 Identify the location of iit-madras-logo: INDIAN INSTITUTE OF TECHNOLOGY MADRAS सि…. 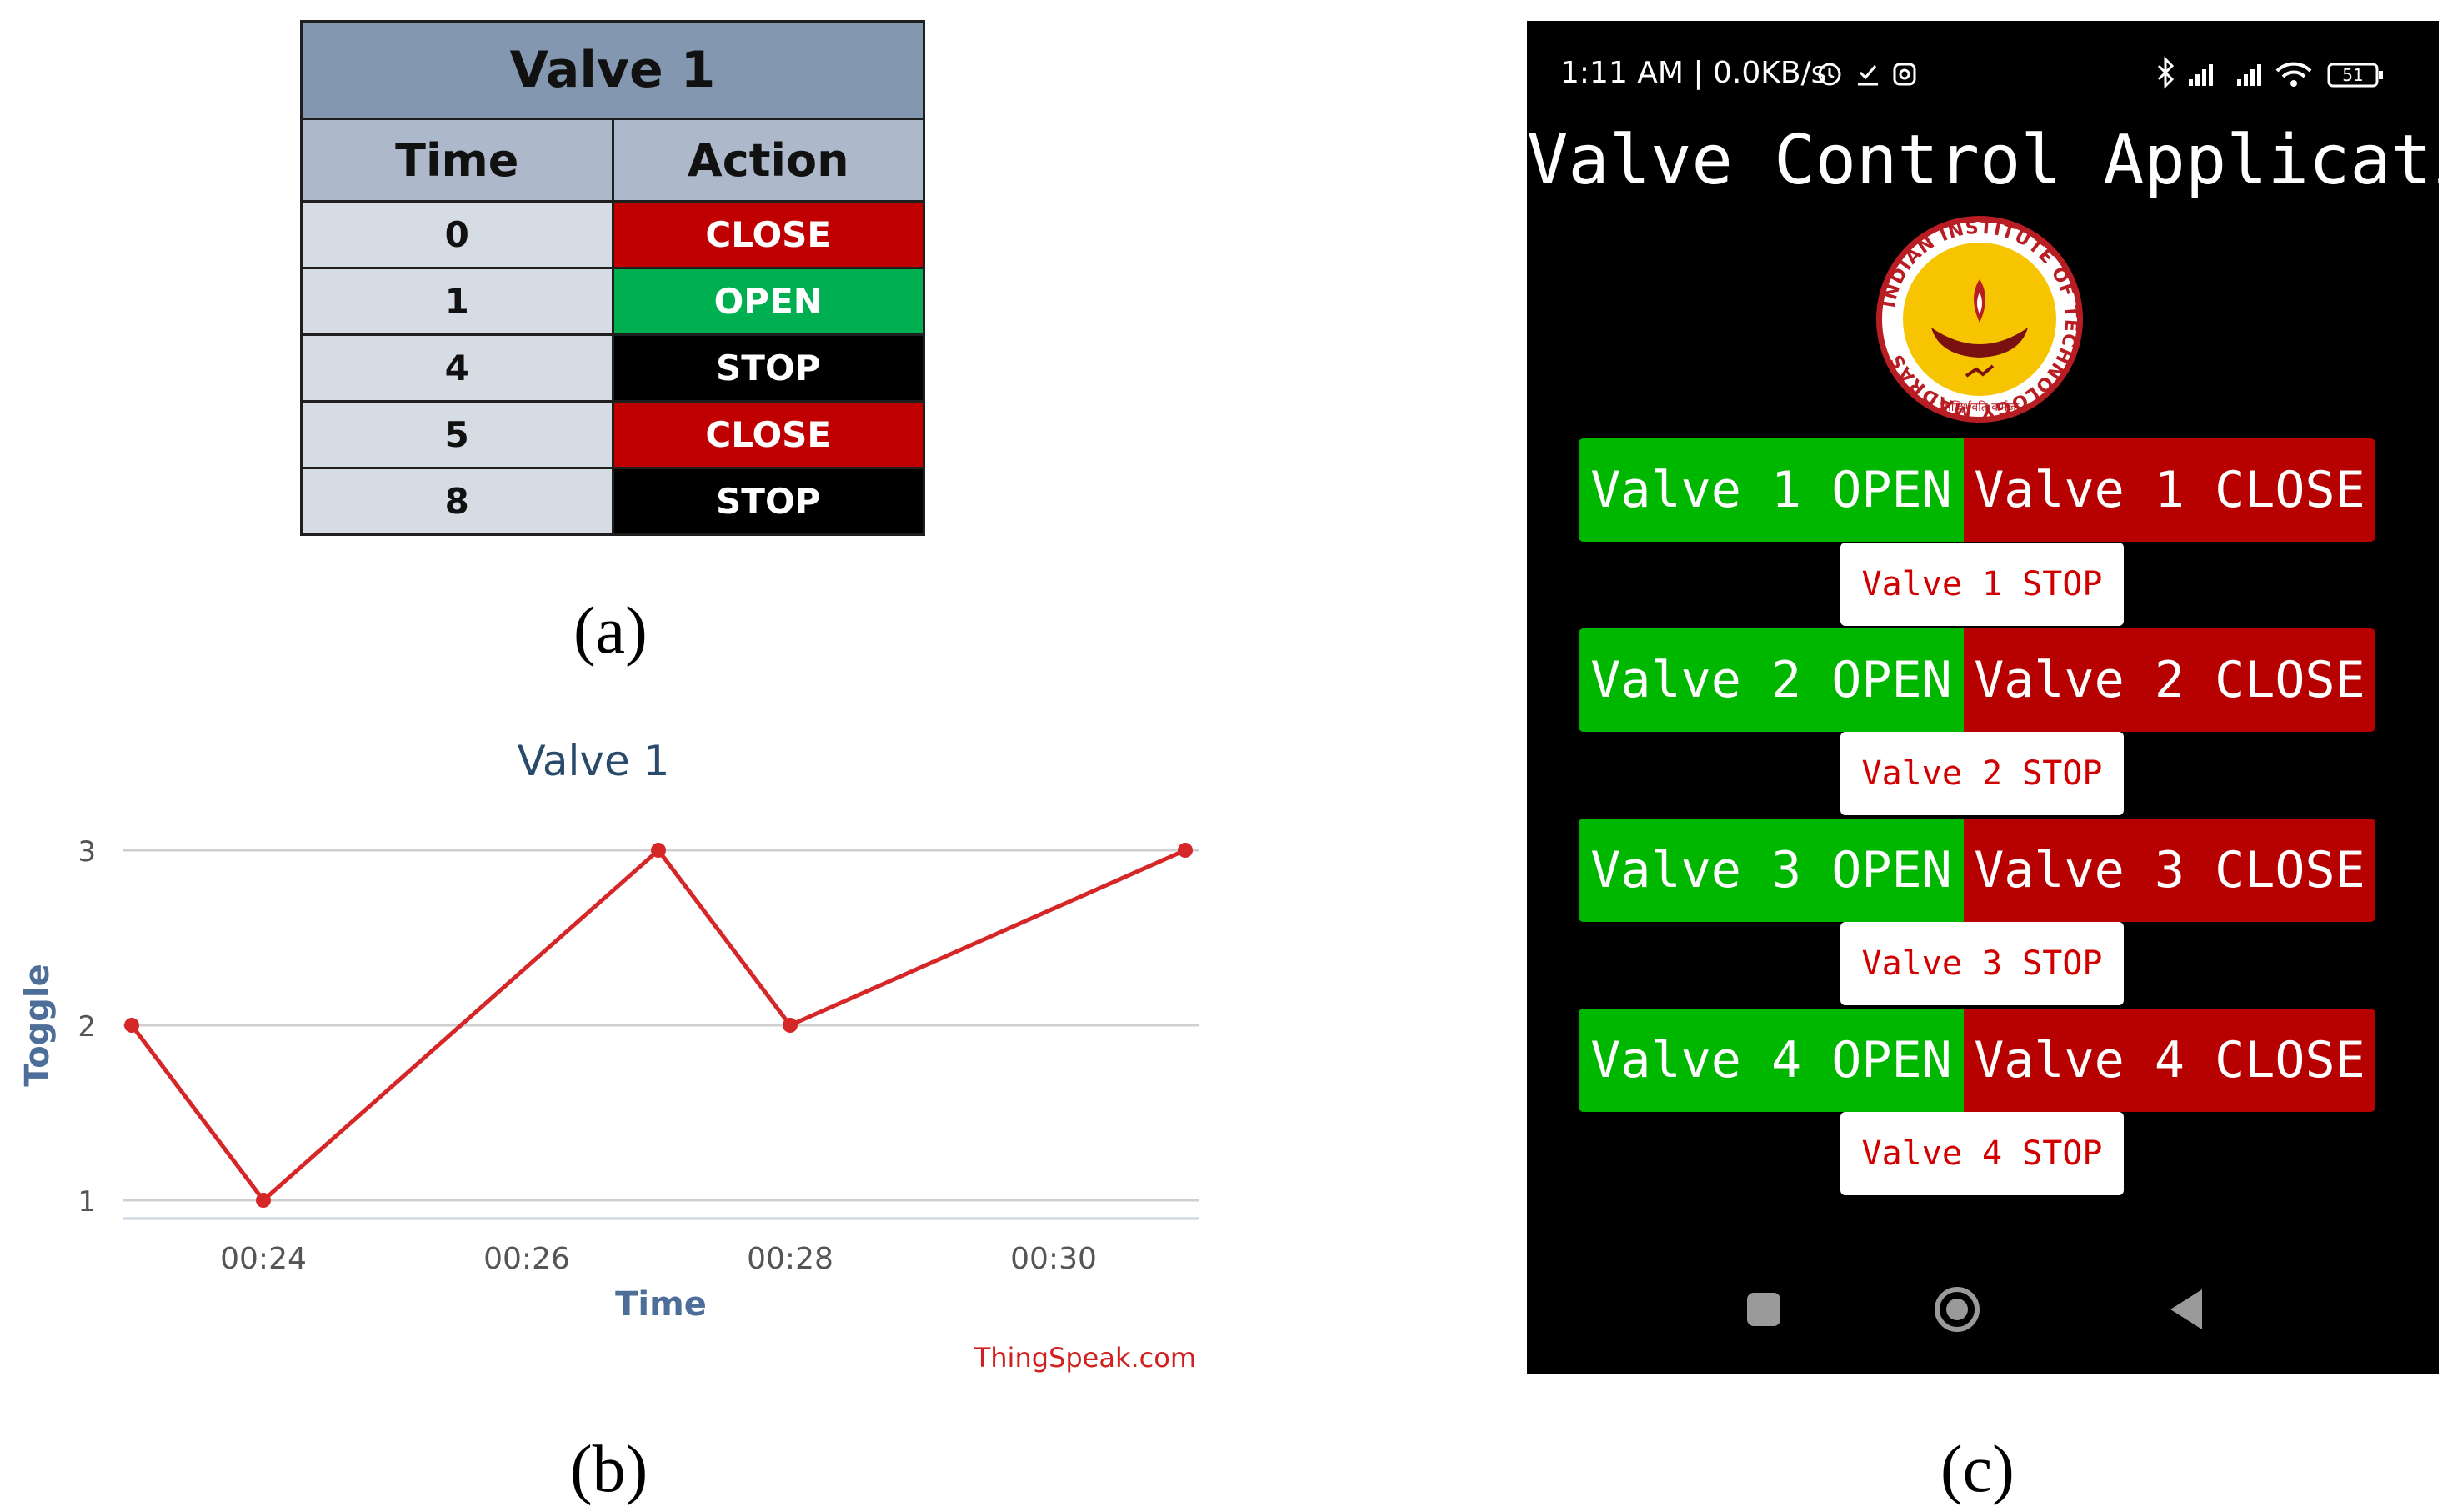
(1979, 319).